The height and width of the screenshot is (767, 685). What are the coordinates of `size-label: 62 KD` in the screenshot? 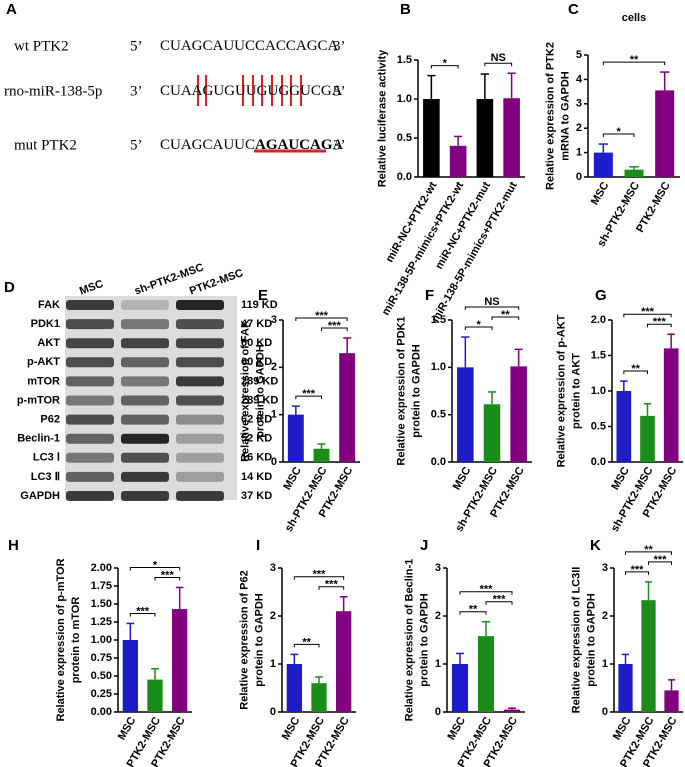 It's located at (256, 420).